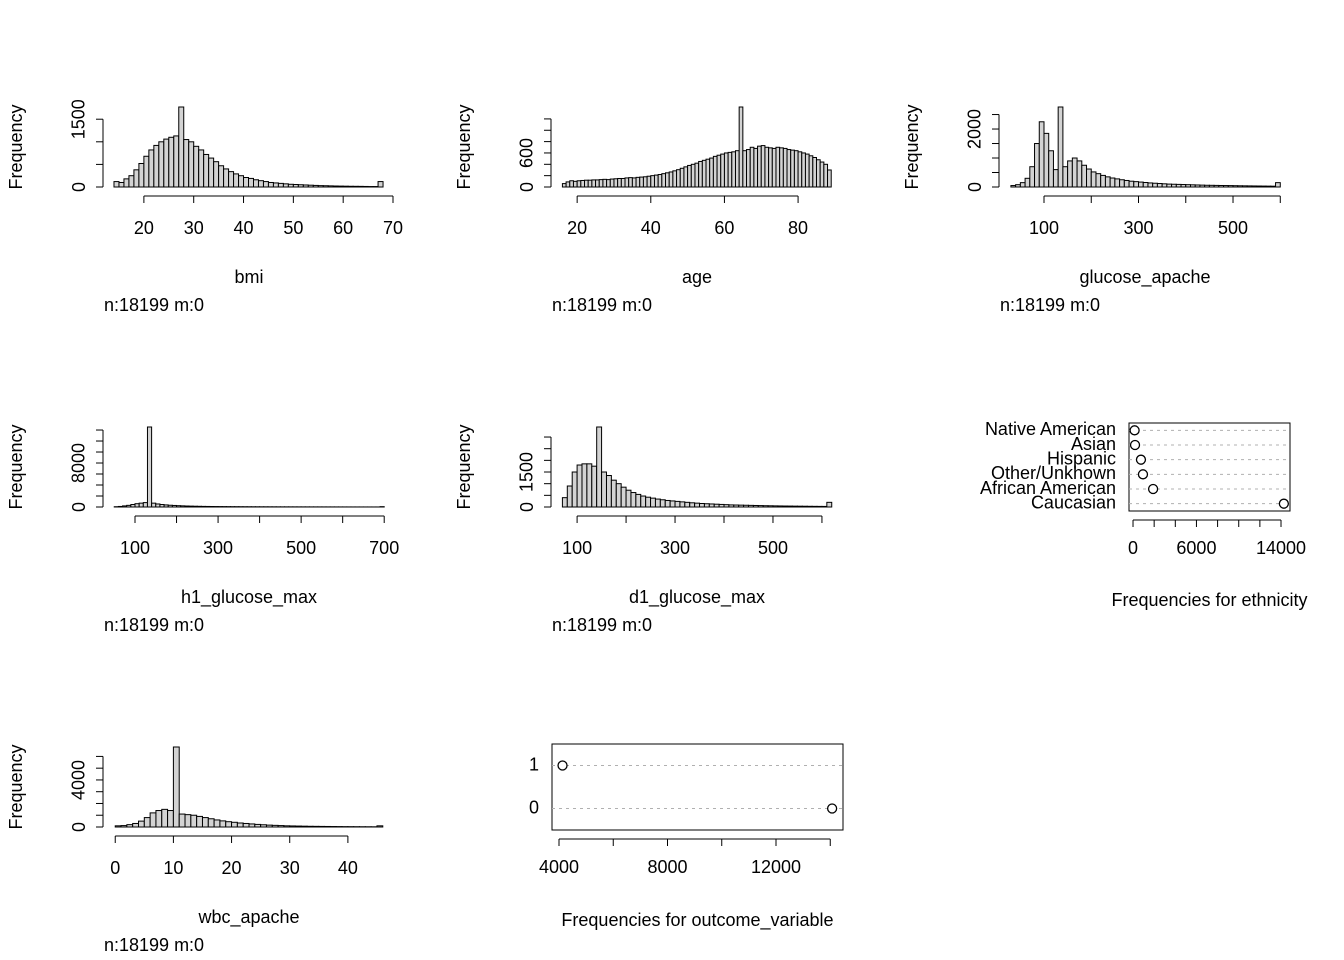 The width and height of the screenshot is (1344, 960). Describe the element at coordinates (384, 548) in the screenshot. I see `x-tick-label: 700` at that location.